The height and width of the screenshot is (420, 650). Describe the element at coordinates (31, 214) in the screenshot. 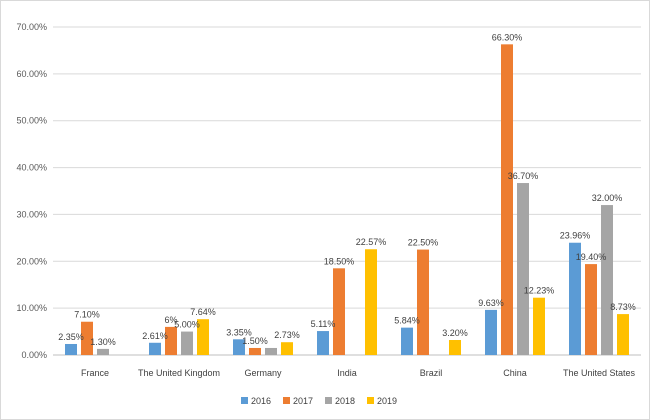

I see `y-tick-label: 30.00%` at that location.